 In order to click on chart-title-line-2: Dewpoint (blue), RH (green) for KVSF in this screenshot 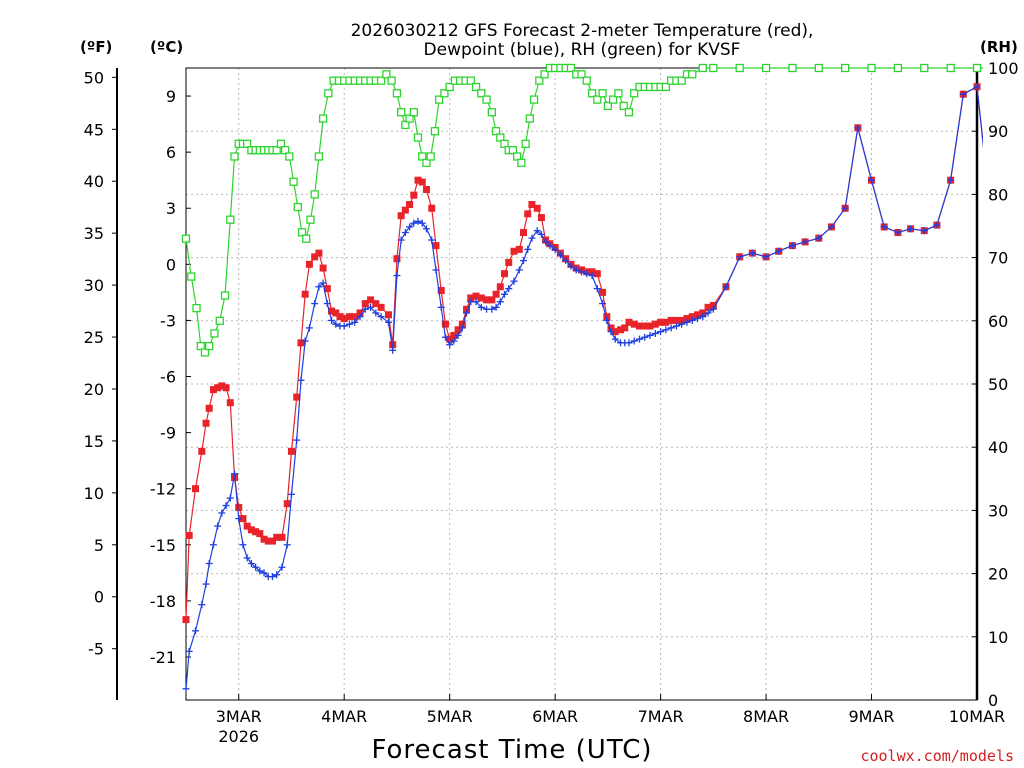, I will do `click(582, 50)`.